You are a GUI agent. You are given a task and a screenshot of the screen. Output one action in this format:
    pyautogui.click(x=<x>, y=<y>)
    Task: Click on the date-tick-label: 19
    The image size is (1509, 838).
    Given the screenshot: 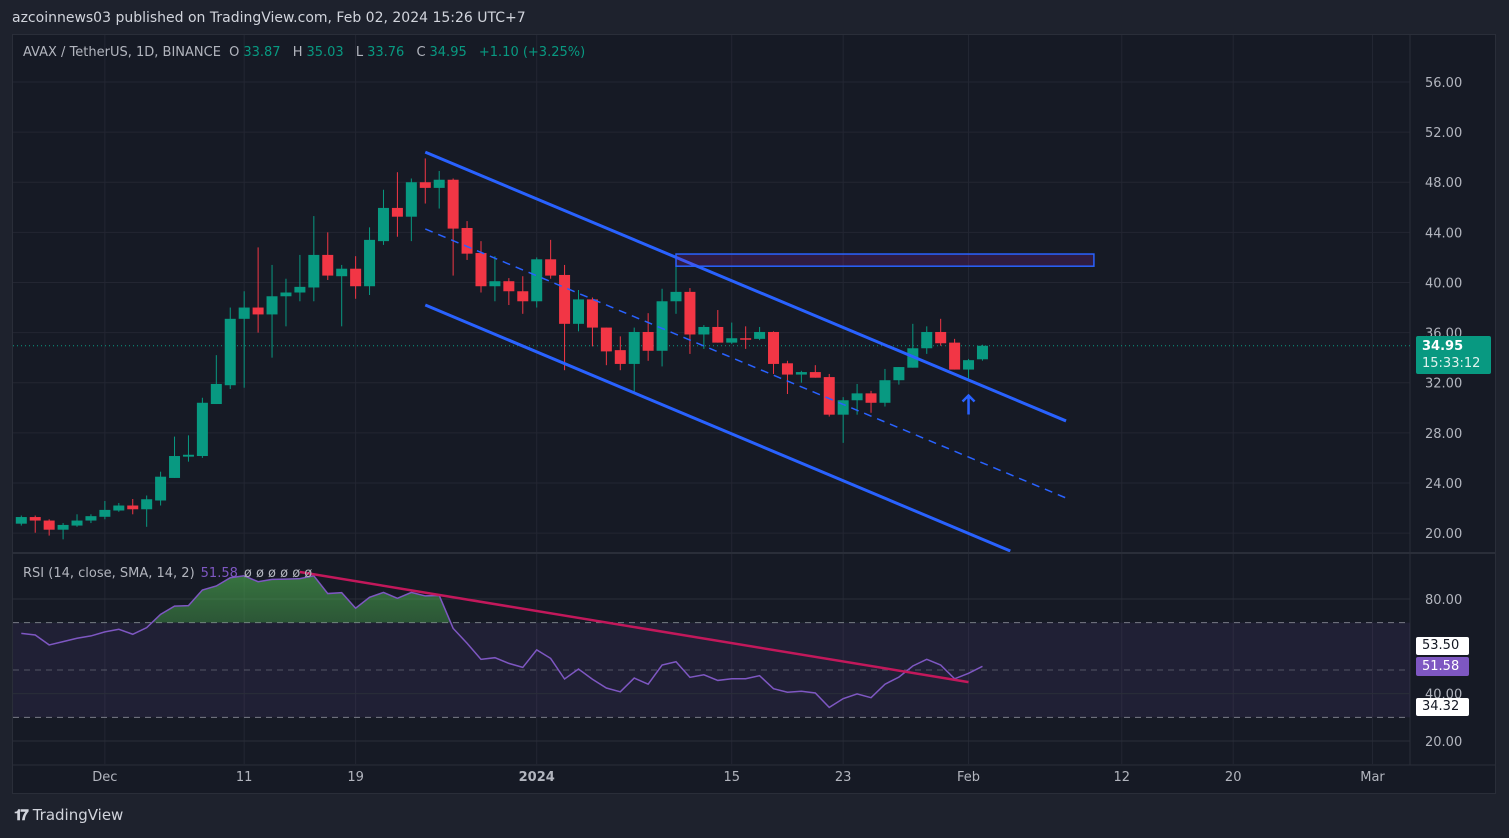 What is the action you would take?
    pyautogui.click(x=355, y=777)
    